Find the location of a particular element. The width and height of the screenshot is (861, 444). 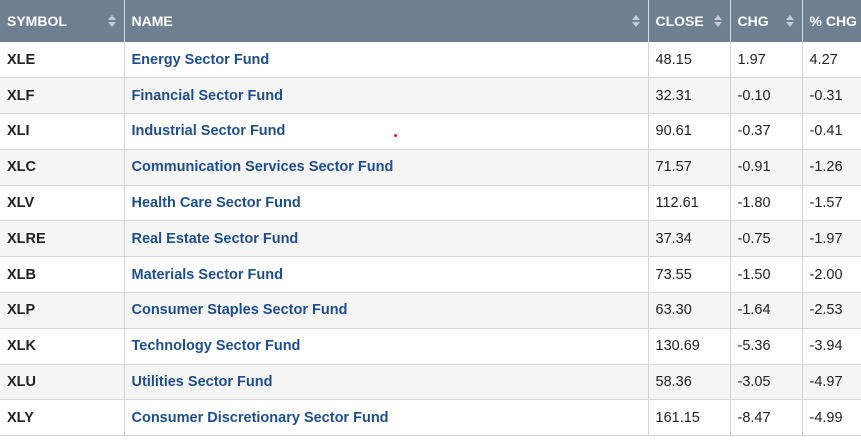

symbol-cell: XLB is located at coordinates (62, 275).